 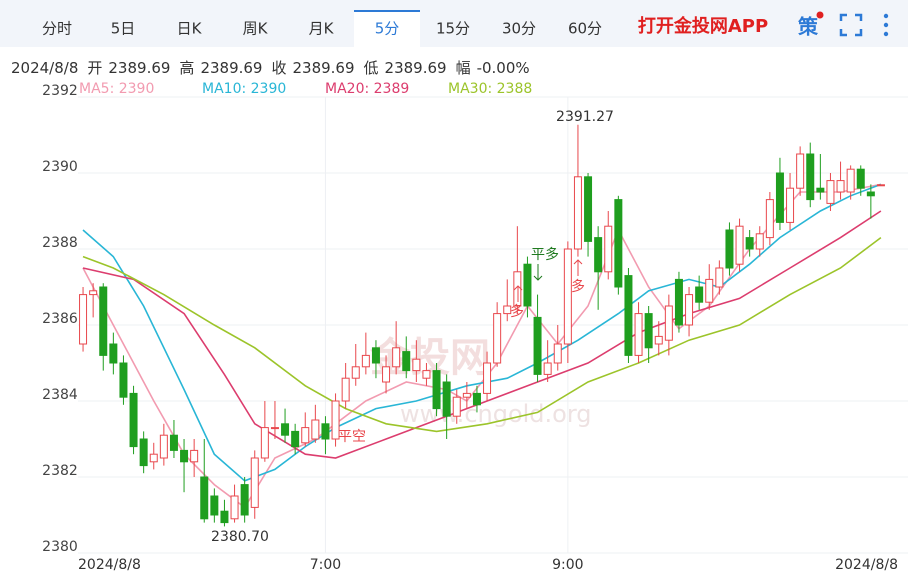 I want to click on y-tick-label: 2390, so click(x=60, y=167).